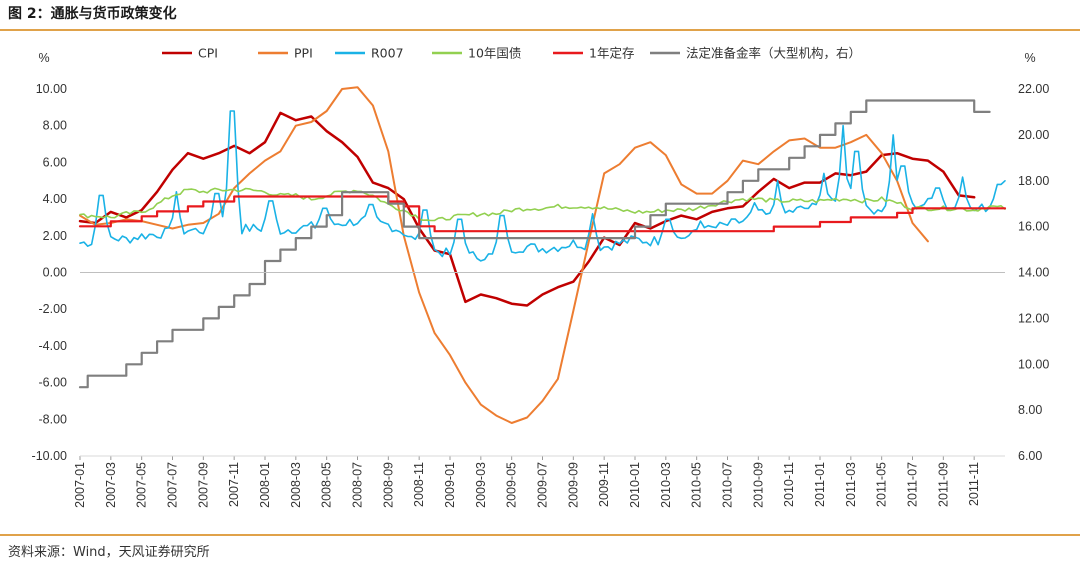  What do you see at coordinates (53, 419) in the screenshot?
I see `left-tick-label: -8.00` at bounding box center [53, 419].